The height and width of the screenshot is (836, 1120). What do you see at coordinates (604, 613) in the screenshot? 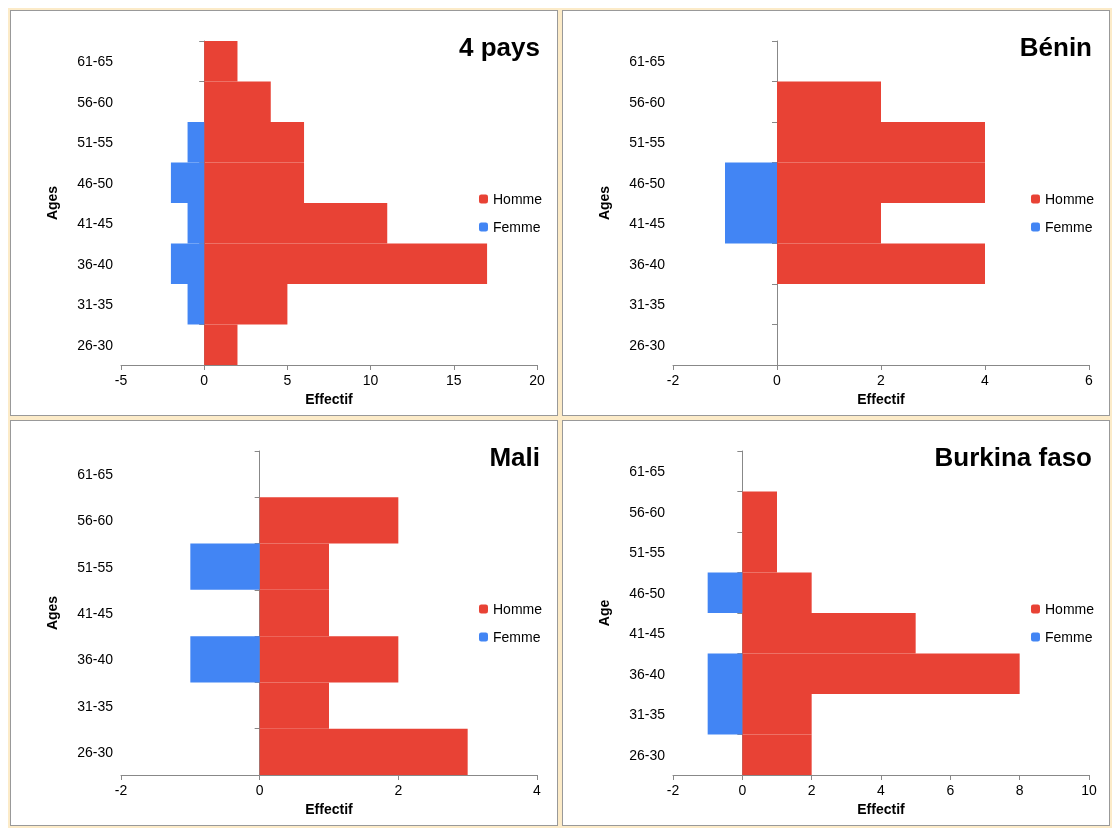
I see `y-axis-title: Age` at bounding box center [604, 613].